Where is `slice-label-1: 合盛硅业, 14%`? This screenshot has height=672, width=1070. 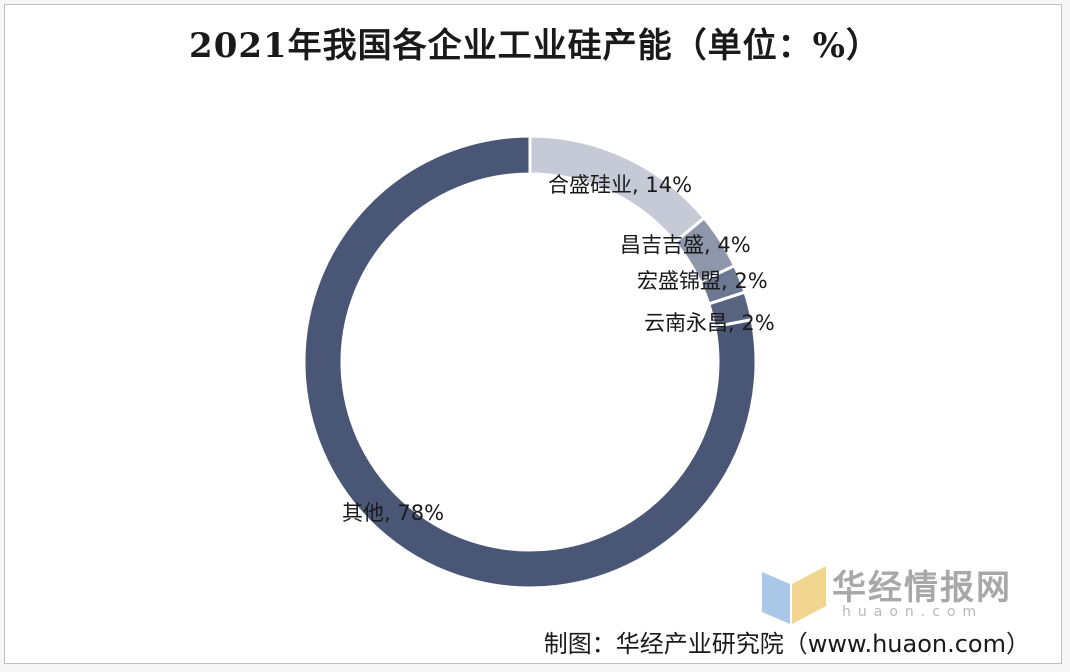 slice-label-1: 合盛硅业, 14% is located at coordinates (620, 185).